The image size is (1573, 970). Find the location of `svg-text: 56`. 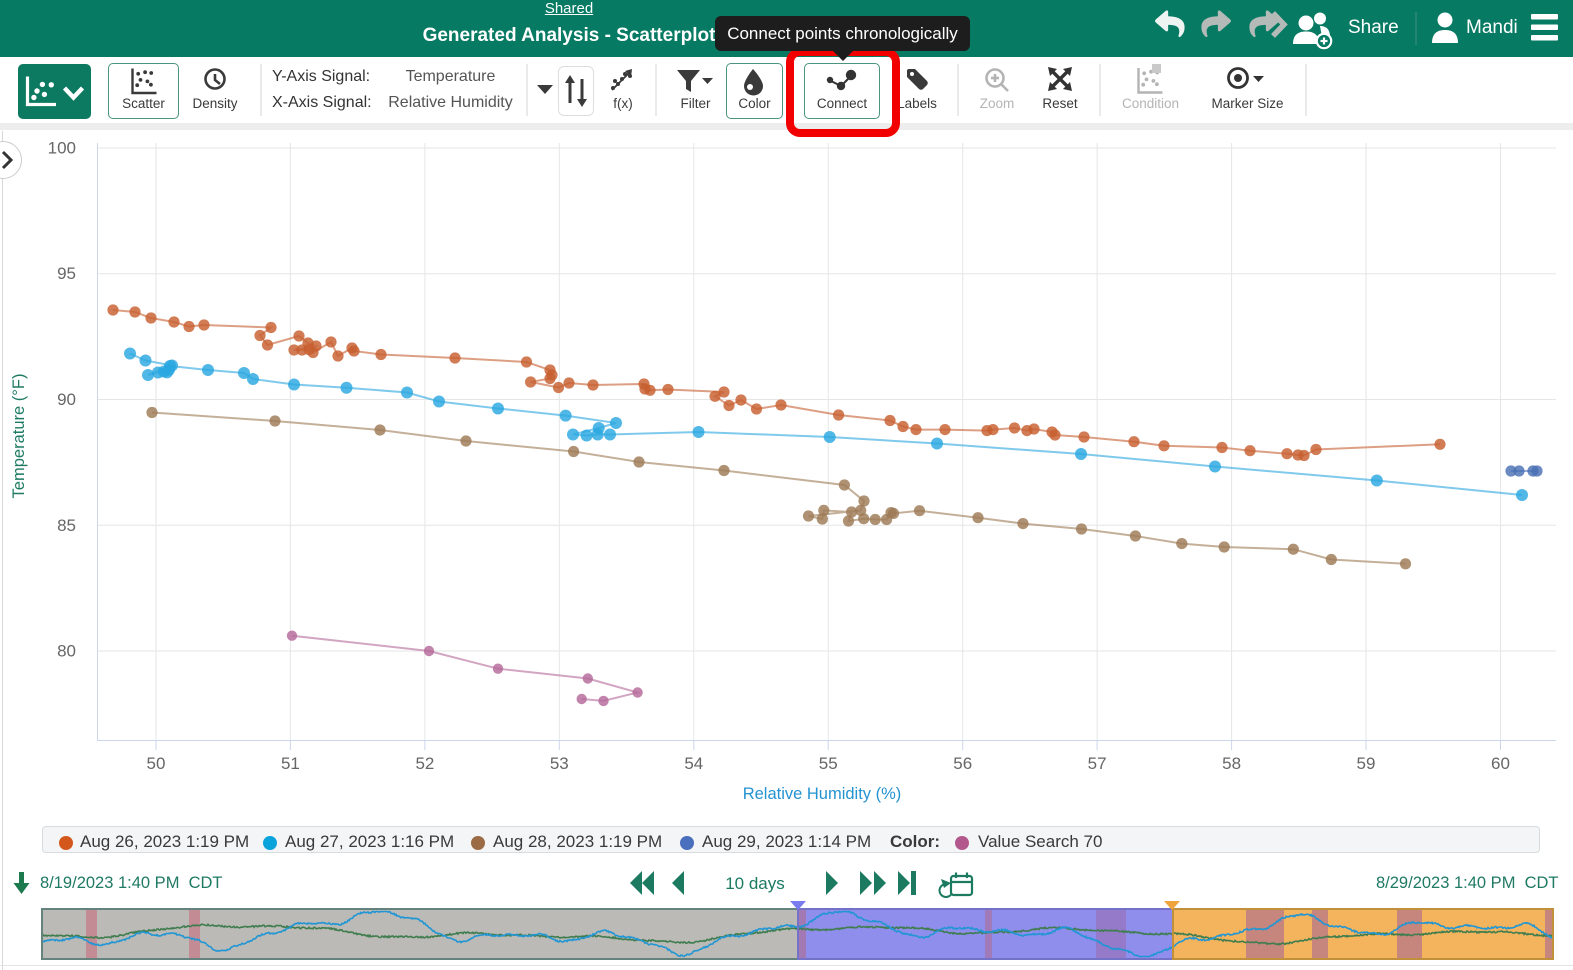

svg-text: 56 is located at coordinates (962, 763).